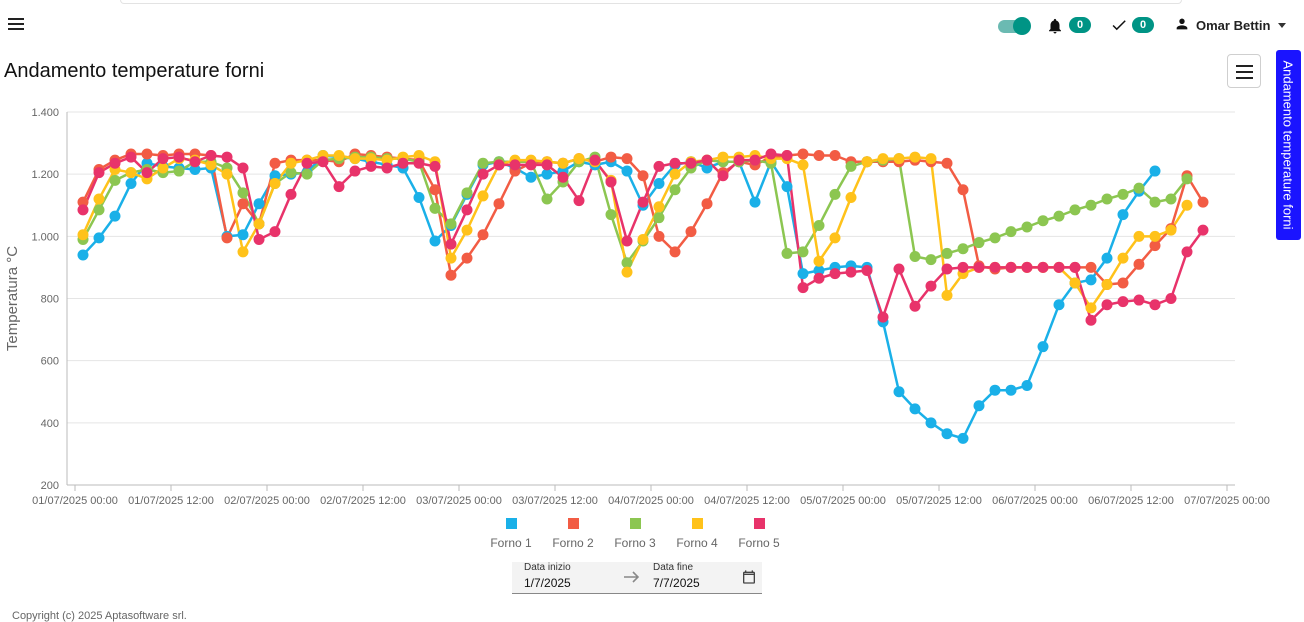  I want to click on legend-item: Forno 1, so click(511, 535).